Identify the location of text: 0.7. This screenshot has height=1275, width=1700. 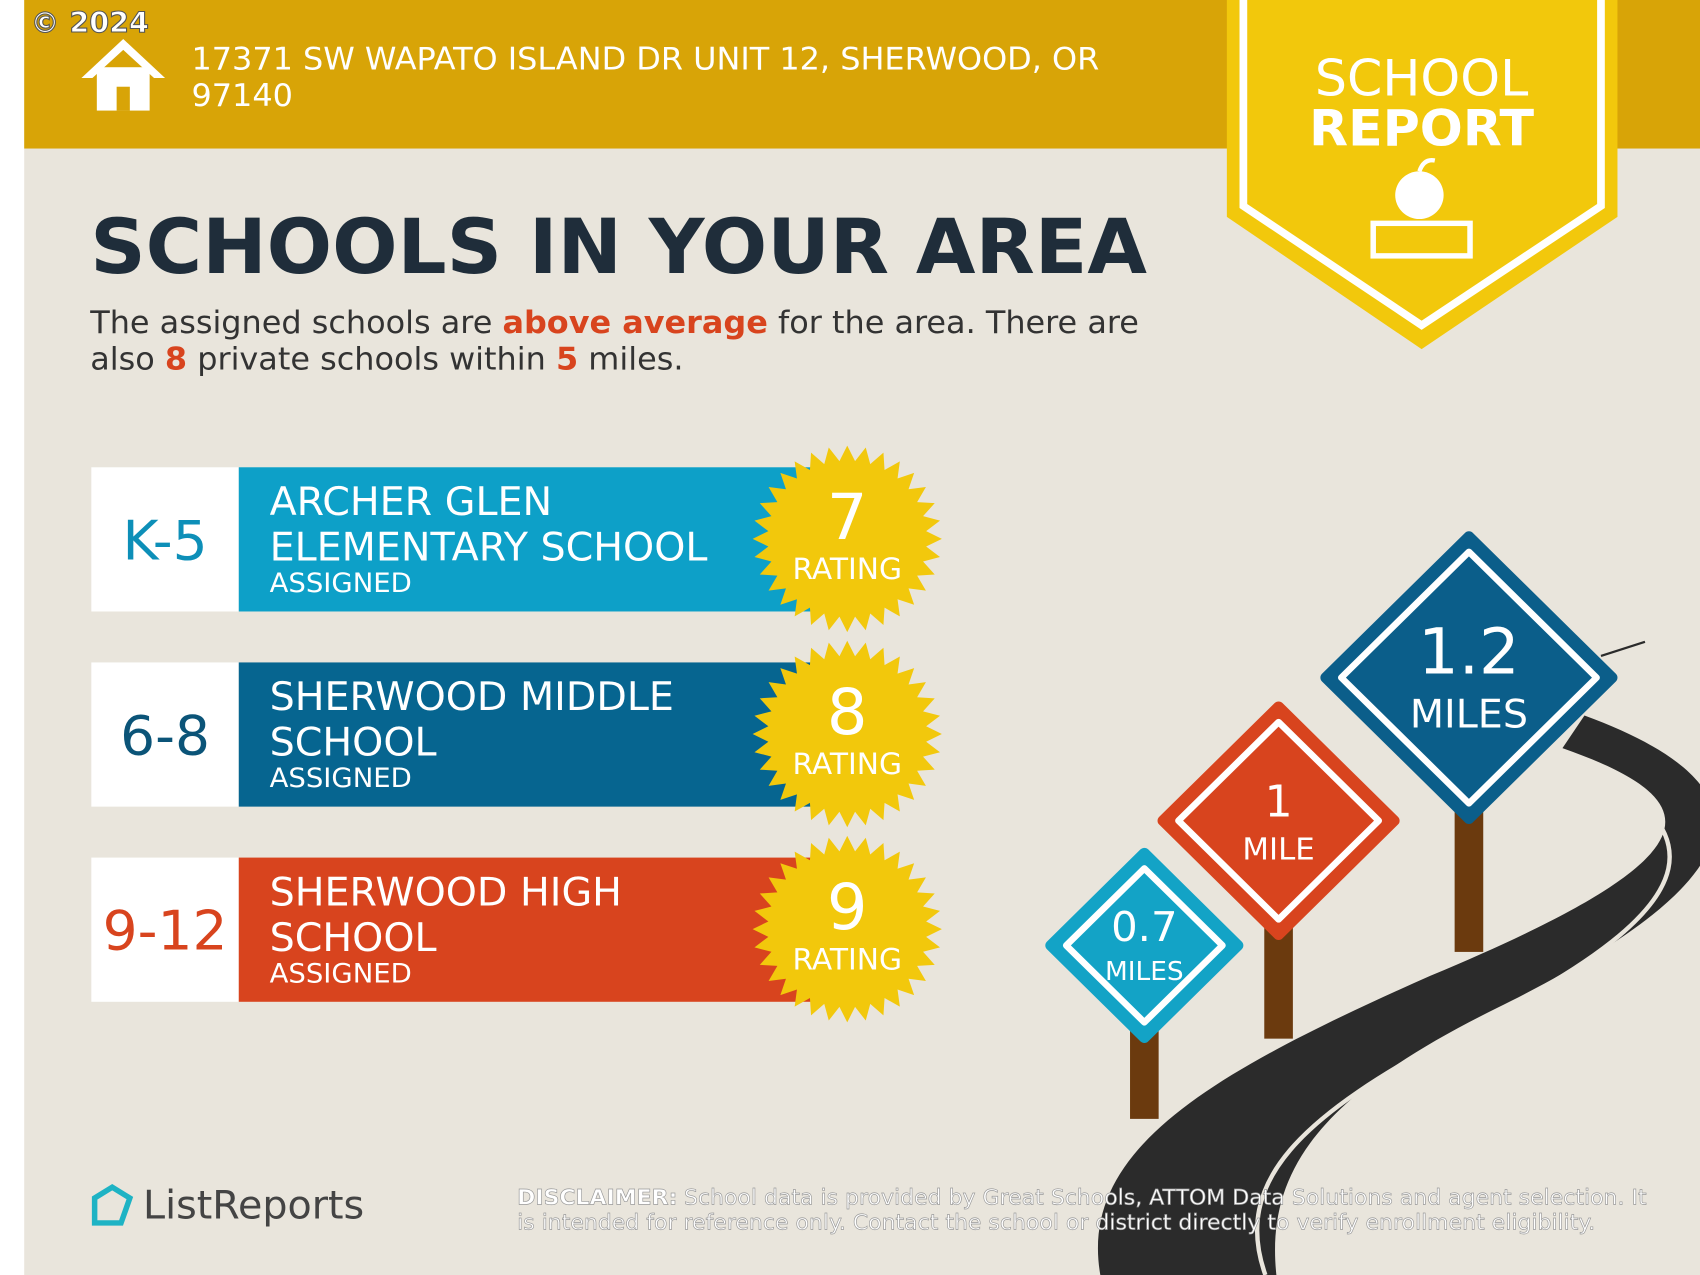
(1144, 926).